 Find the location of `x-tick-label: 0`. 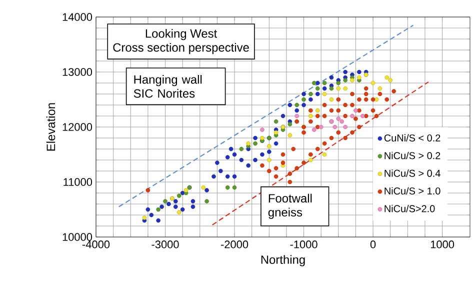

x-tick-label: 0 is located at coordinates (373, 244).